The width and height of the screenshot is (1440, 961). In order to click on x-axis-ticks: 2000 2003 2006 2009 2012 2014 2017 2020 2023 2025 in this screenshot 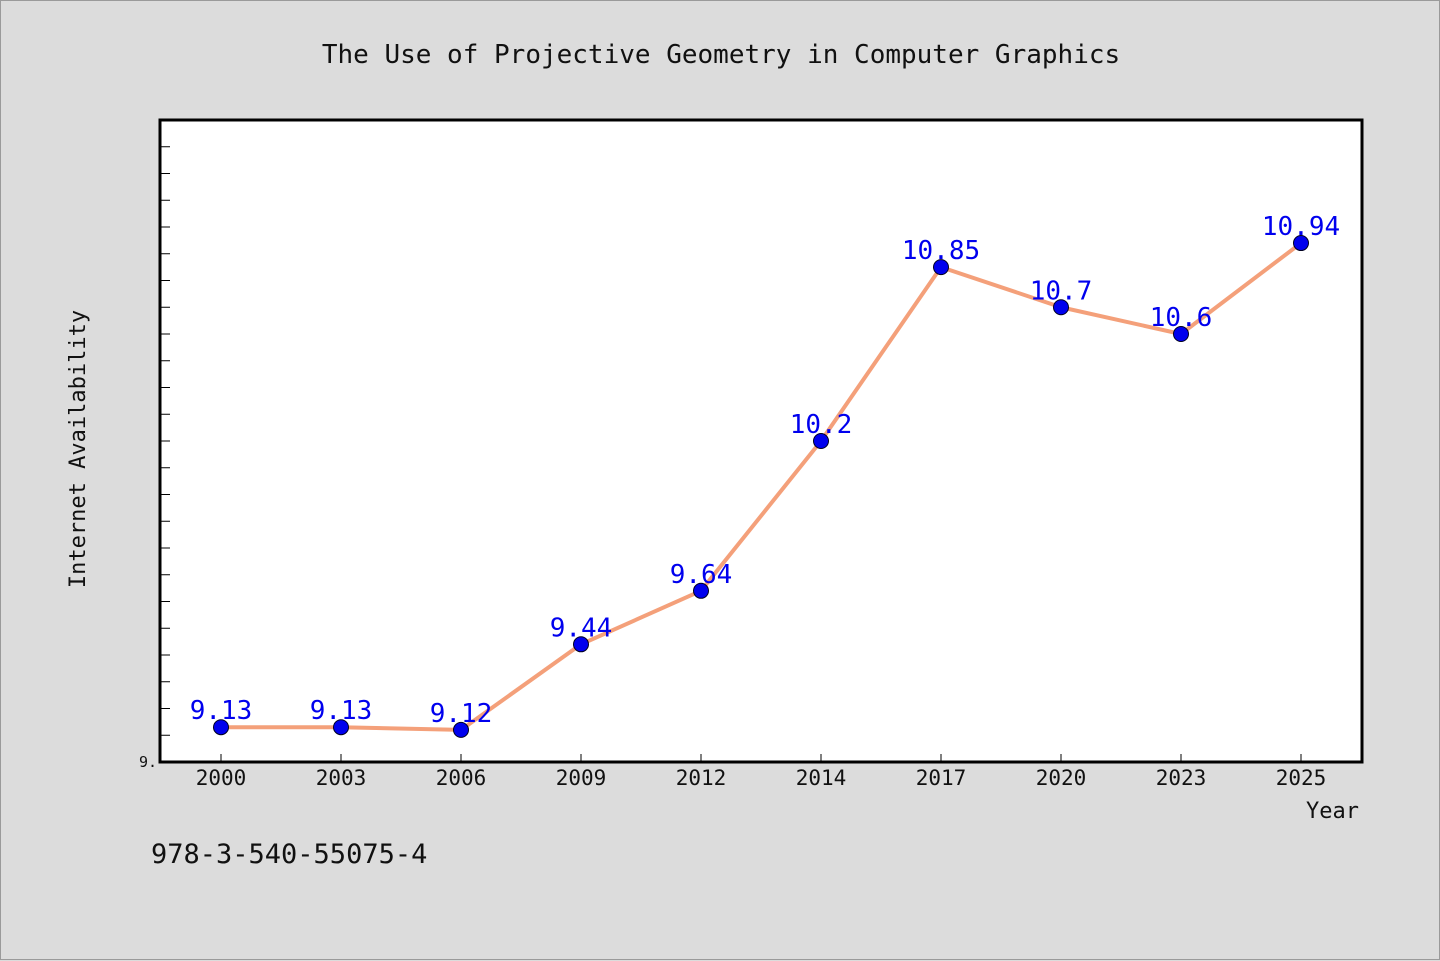, I will do `click(761, 772)`.